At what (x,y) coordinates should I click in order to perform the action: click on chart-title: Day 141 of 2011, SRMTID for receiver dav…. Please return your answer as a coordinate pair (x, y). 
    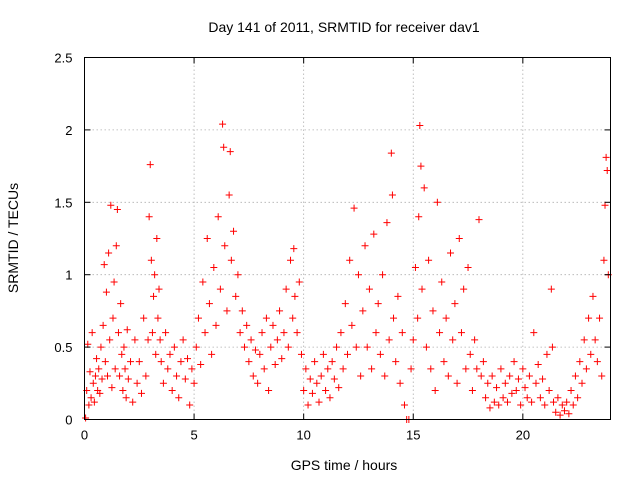
    Looking at the image, I should click on (344, 27).